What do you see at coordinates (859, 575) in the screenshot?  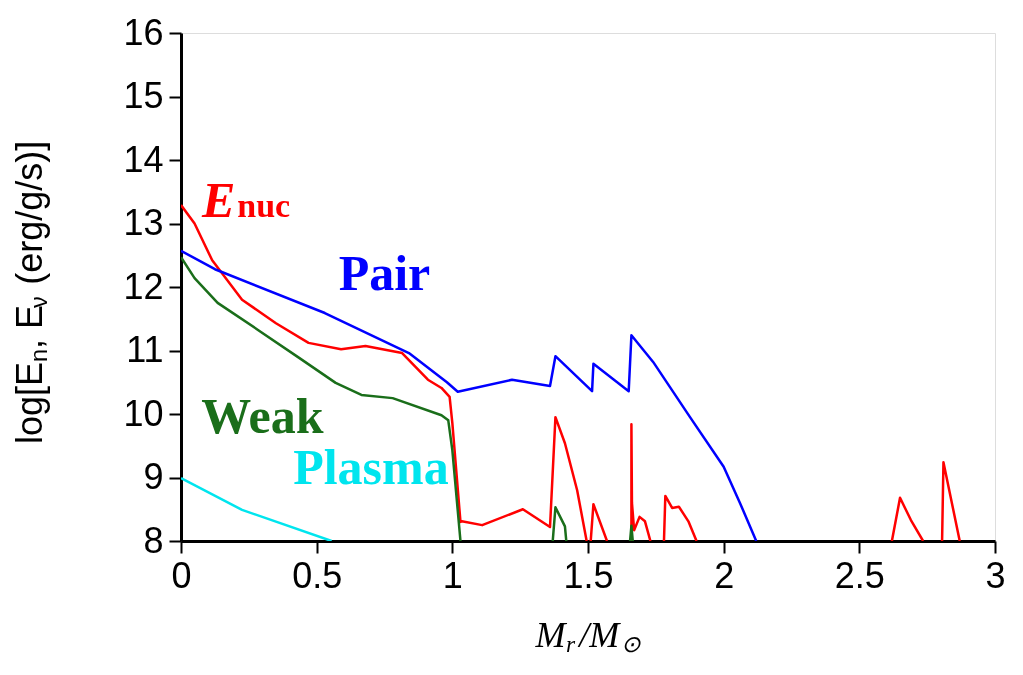 I see `x-tick-label: 2.5` at bounding box center [859, 575].